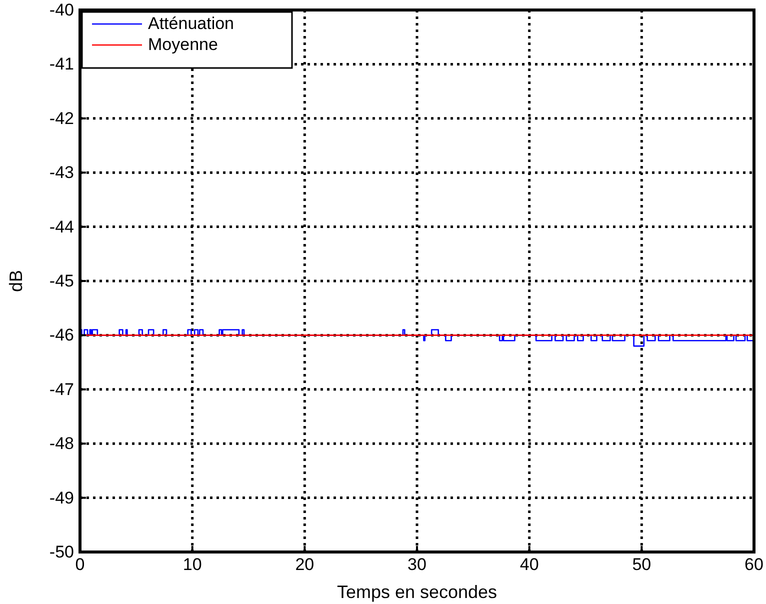 This screenshot has width=766, height=604. I want to click on x-tick-label: 30, so click(417, 564).